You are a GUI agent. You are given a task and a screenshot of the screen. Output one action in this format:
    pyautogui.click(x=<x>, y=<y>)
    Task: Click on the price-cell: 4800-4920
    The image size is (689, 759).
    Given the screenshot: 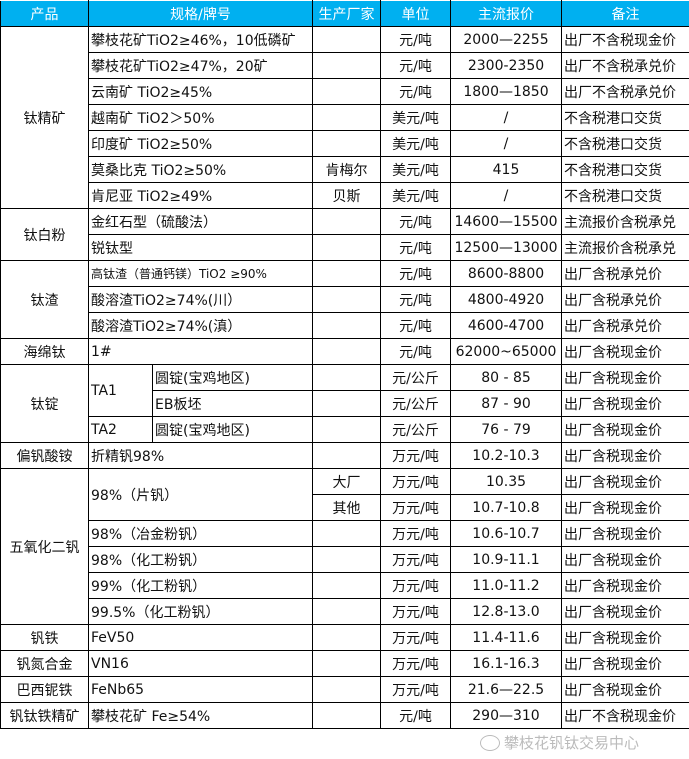 What is the action you would take?
    pyautogui.click(x=506, y=299)
    